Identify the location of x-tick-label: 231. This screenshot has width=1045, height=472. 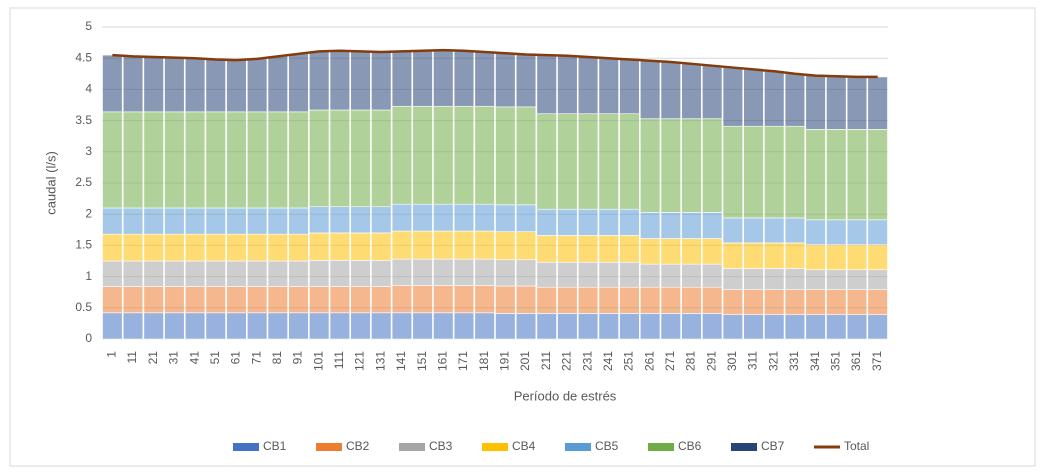
(587, 361).